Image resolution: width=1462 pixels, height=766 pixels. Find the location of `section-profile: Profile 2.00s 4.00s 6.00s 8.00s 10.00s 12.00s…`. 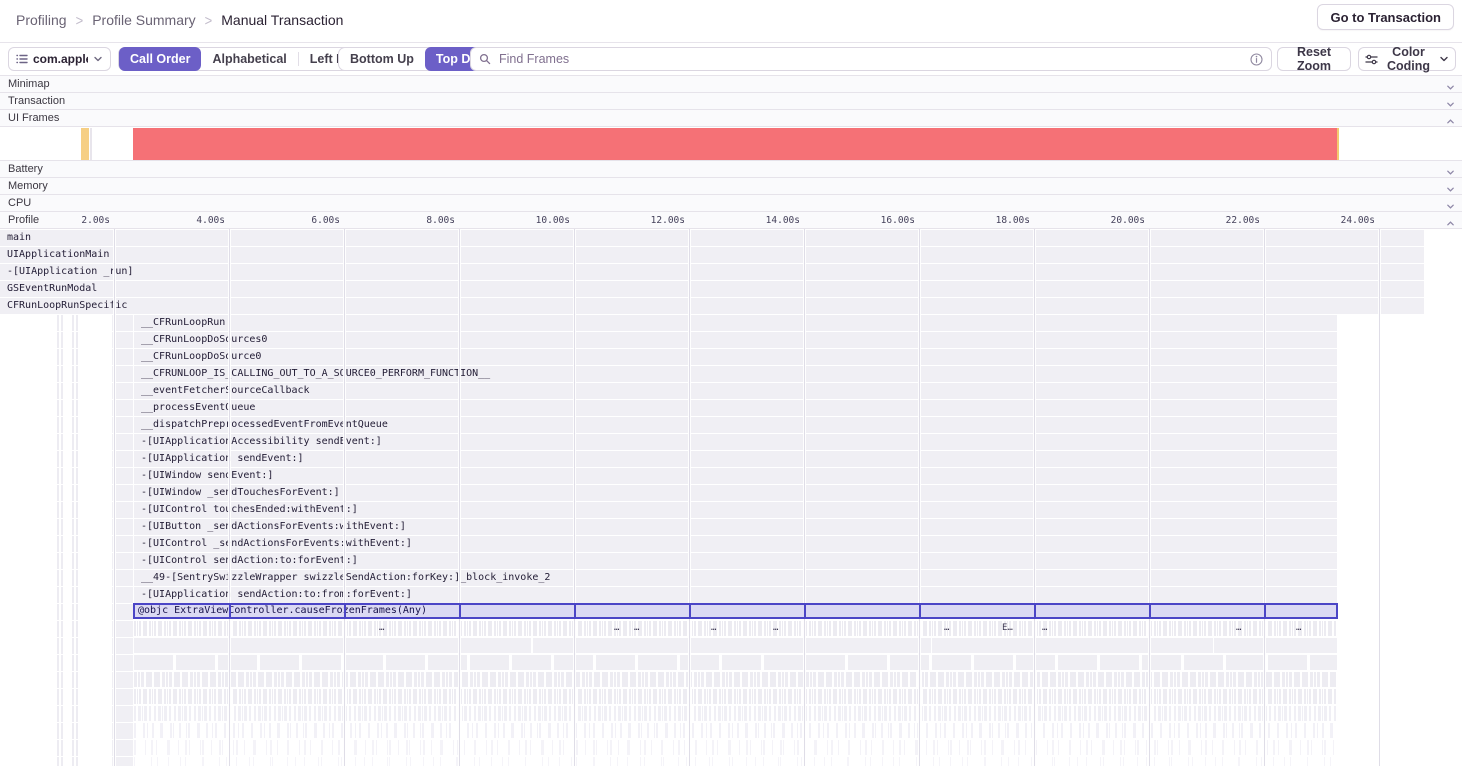

section-profile: Profile 2.00s 4.00s 6.00s 8.00s 10.00s 12.00s… is located at coordinates (731, 220).